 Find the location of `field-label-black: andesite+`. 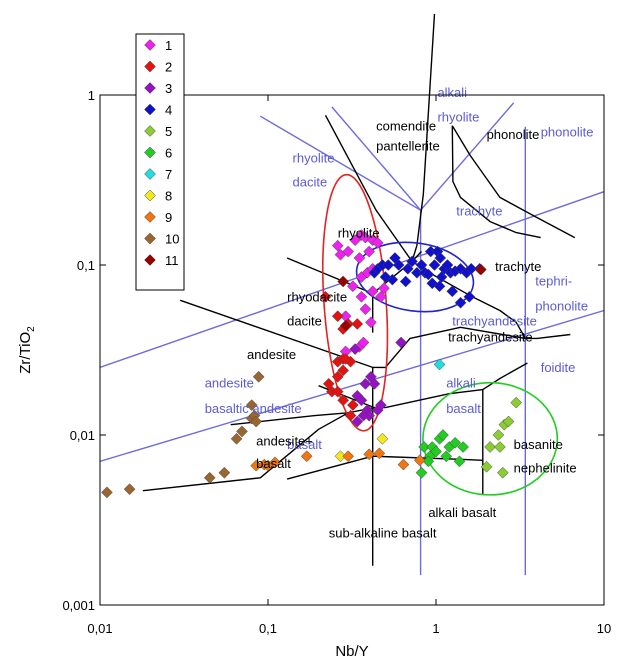

field-label-black: andesite+ is located at coordinates (284, 440).